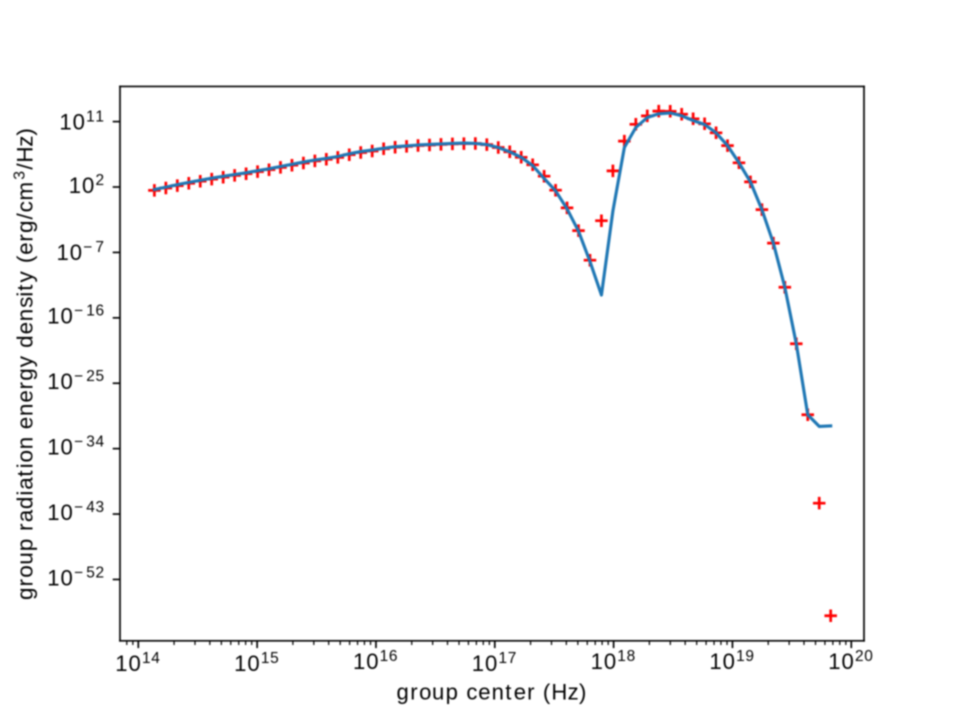  I want to click on svg-text:1 0 2: 1 0 2 0, so click(850, 654).